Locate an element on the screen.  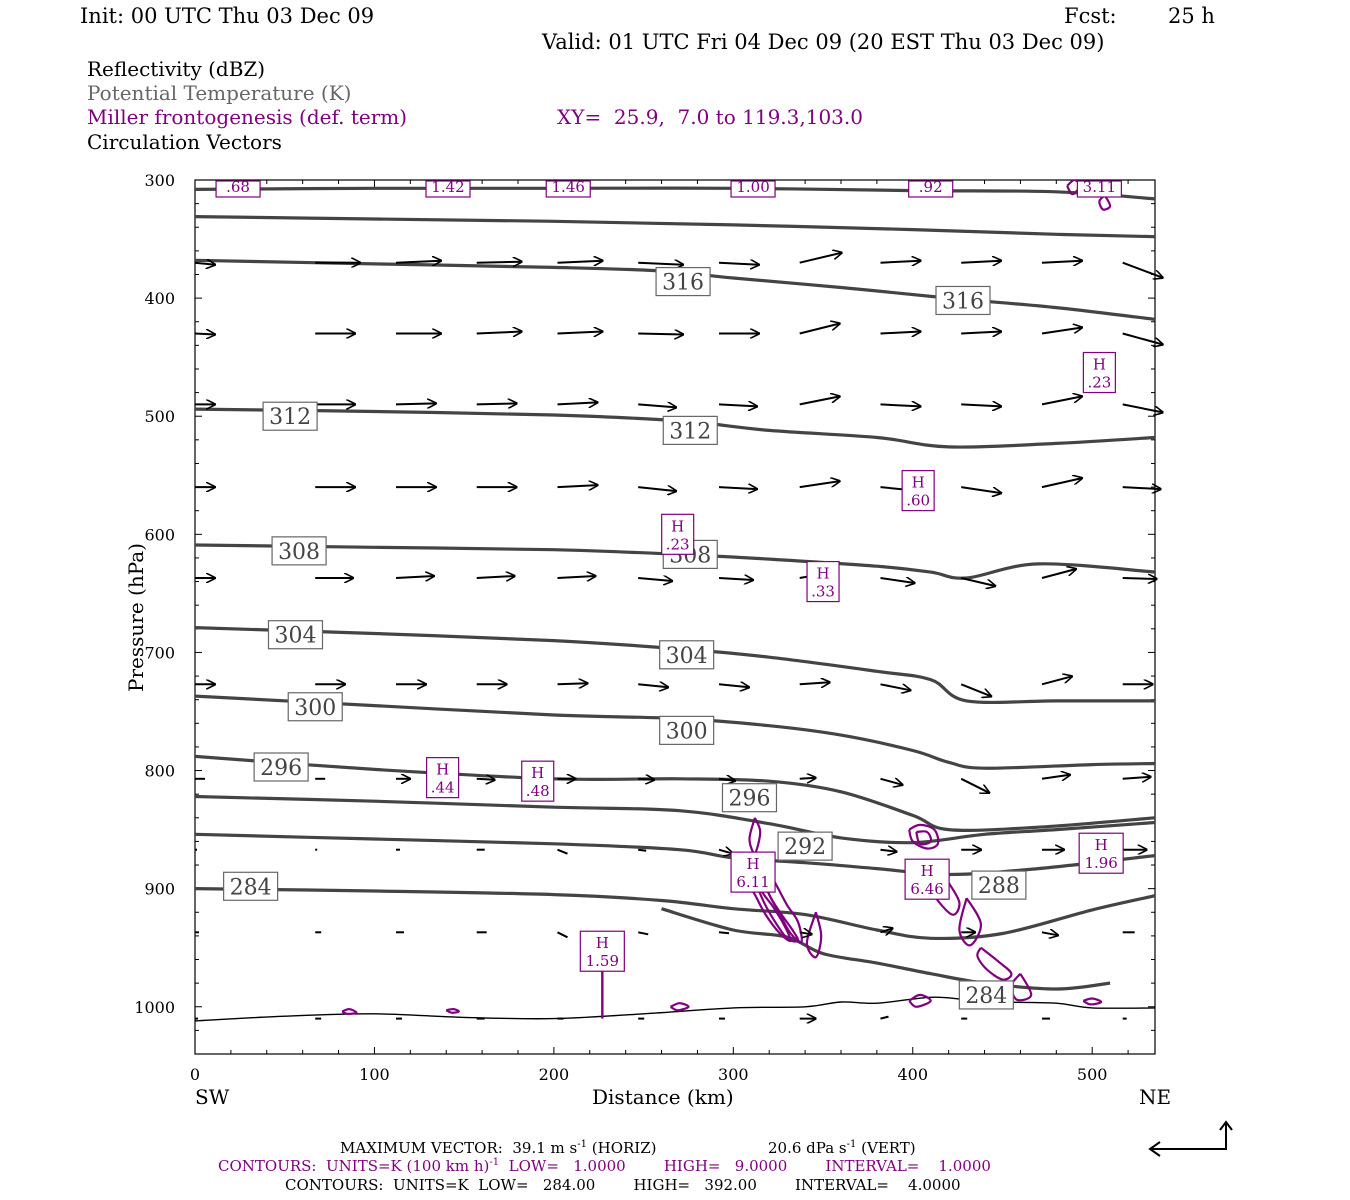
y-tick-label: 500 is located at coordinates (159, 416).